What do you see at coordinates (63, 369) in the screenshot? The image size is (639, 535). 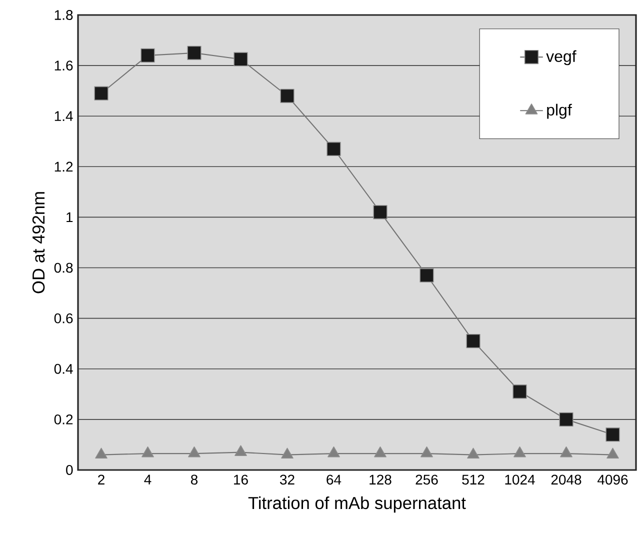 I see `y-tick-label: 0.4` at bounding box center [63, 369].